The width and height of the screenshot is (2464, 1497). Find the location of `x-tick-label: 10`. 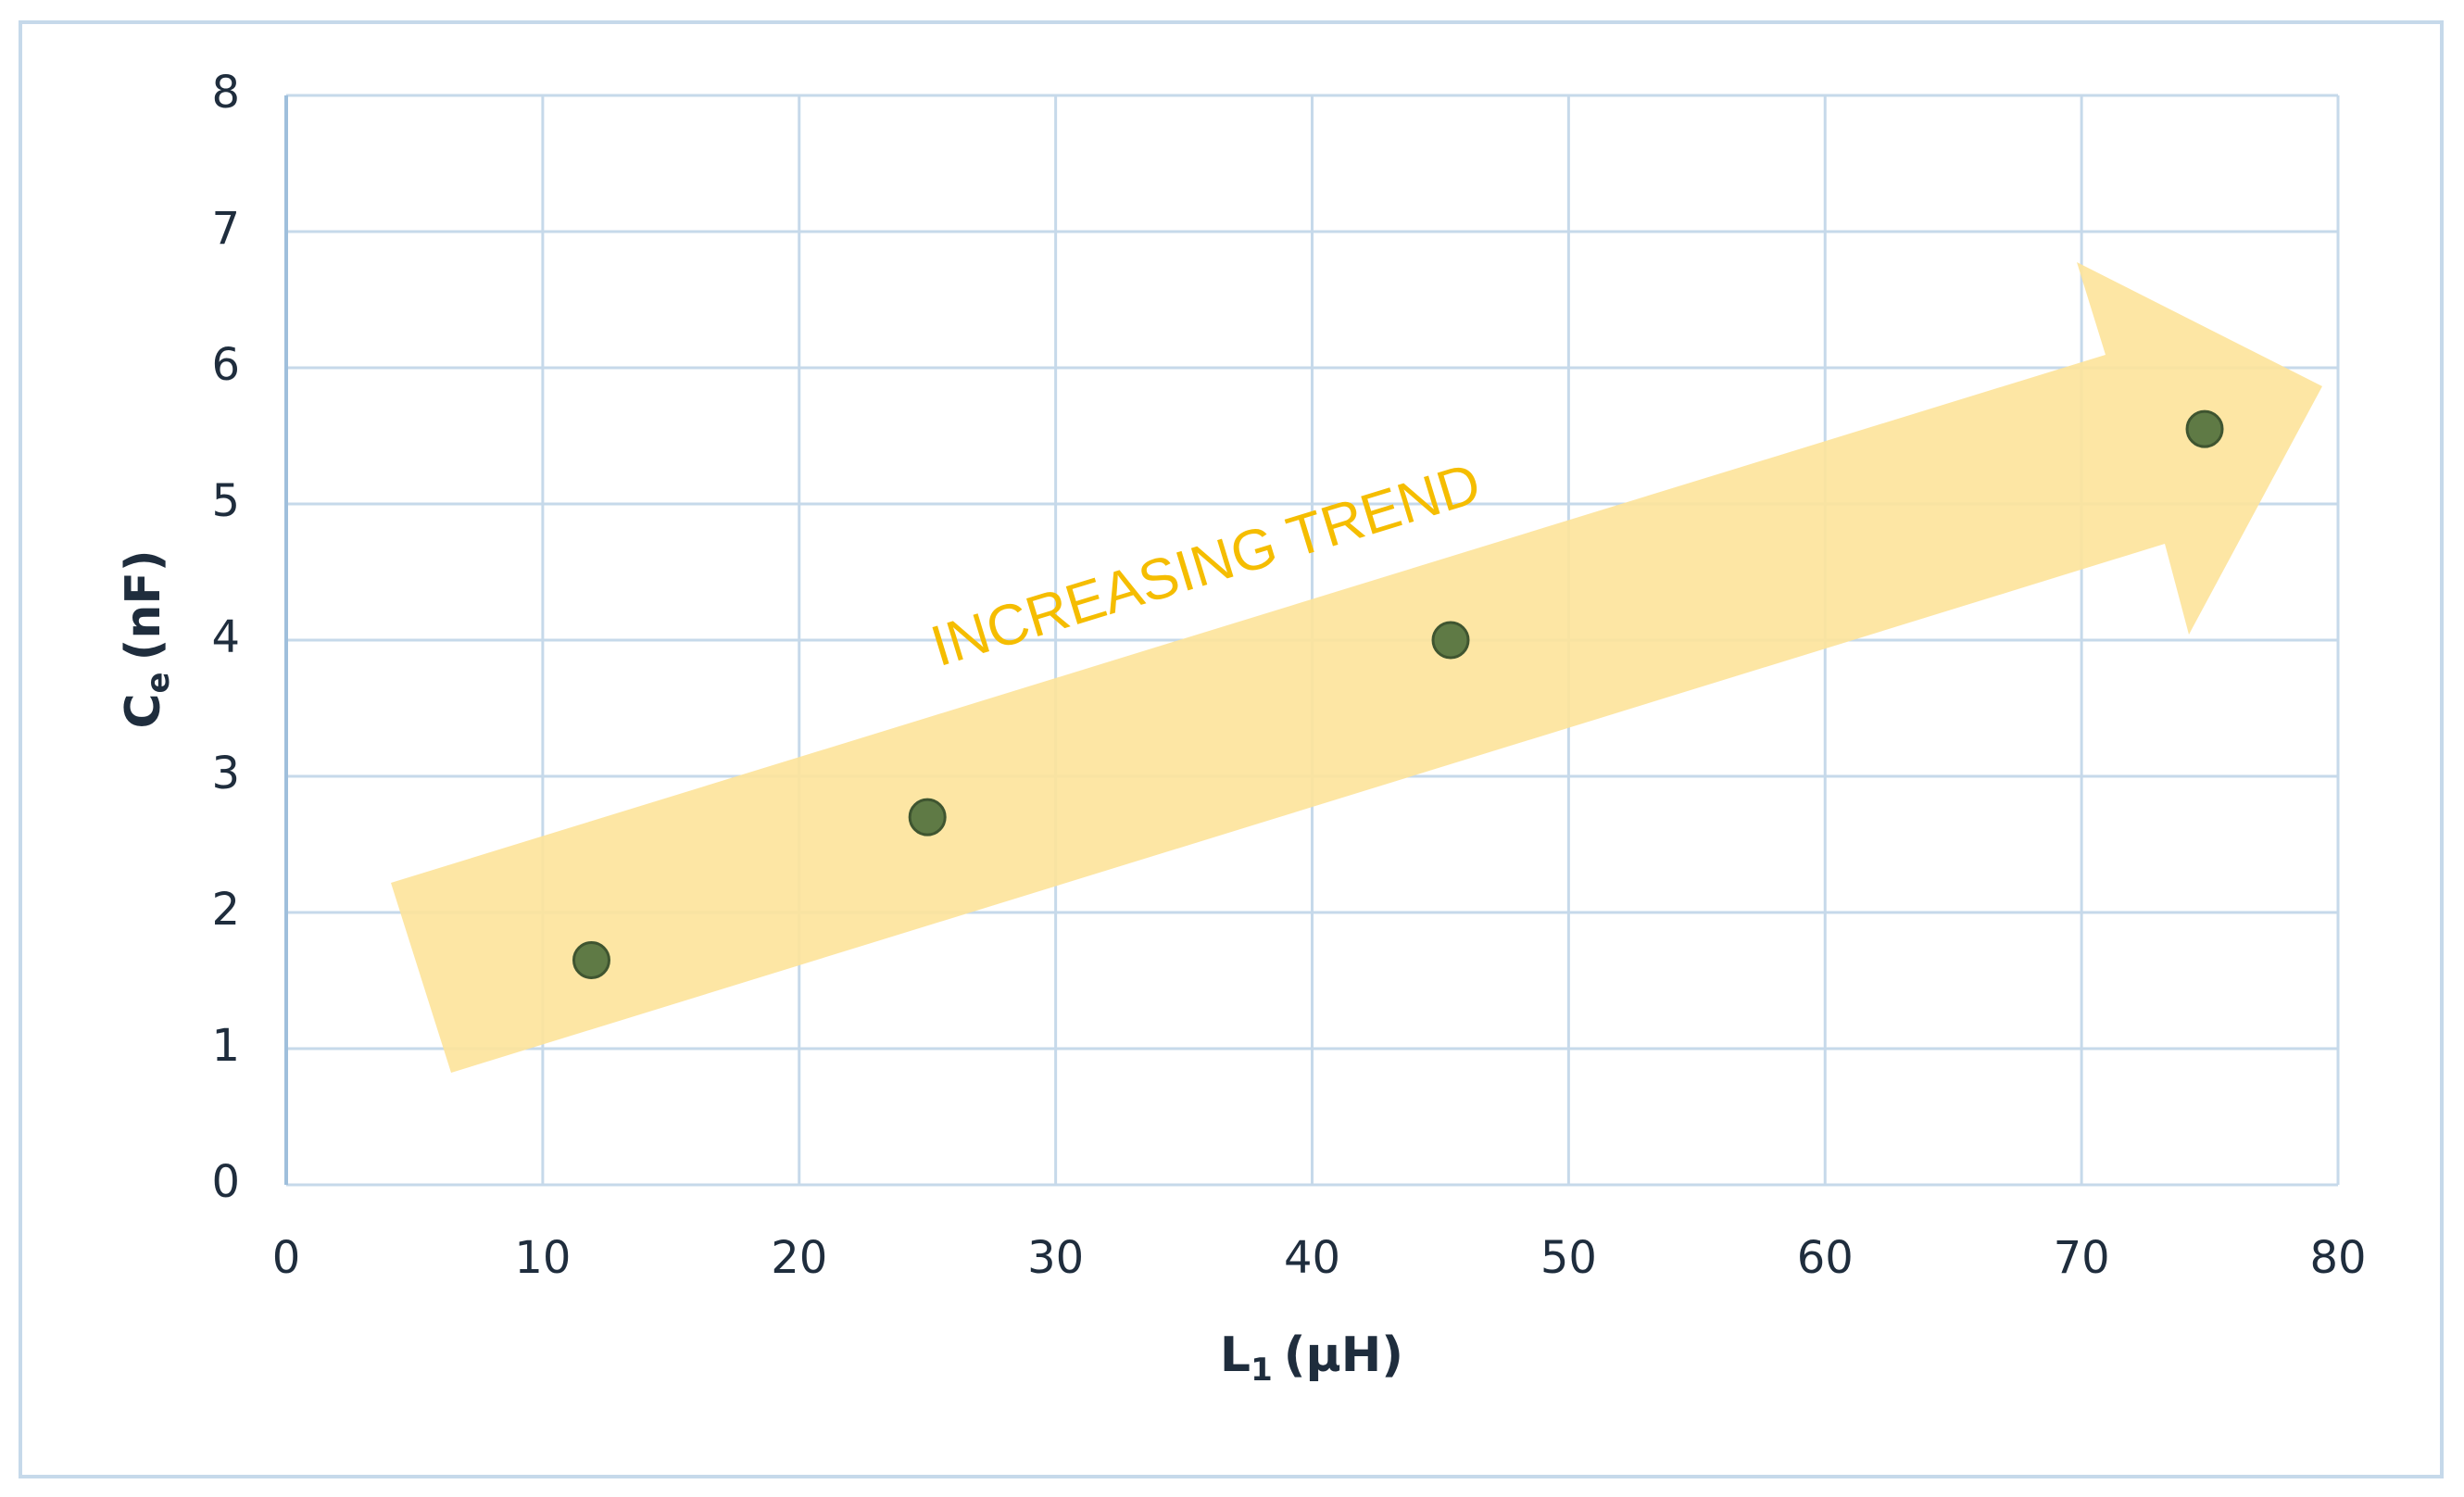

x-tick-label: 10 is located at coordinates (542, 1258).